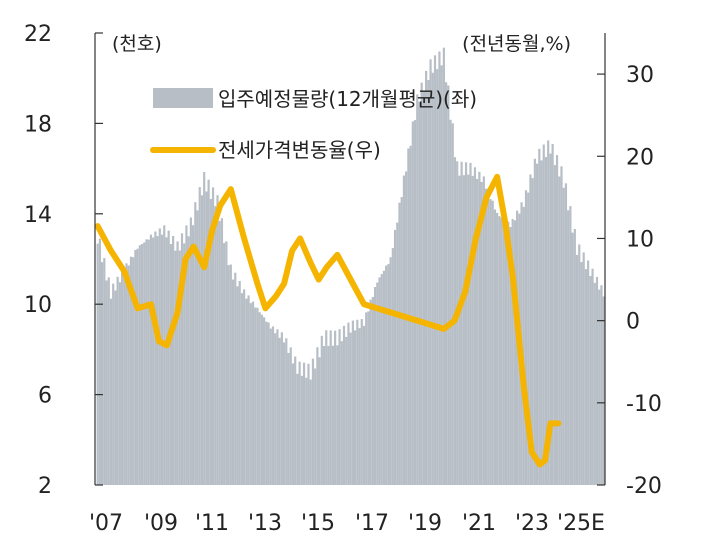 Image resolution: width=701 pixels, height=554 pixels. I want to click on x-tick-label: '13, so click(265, 523).